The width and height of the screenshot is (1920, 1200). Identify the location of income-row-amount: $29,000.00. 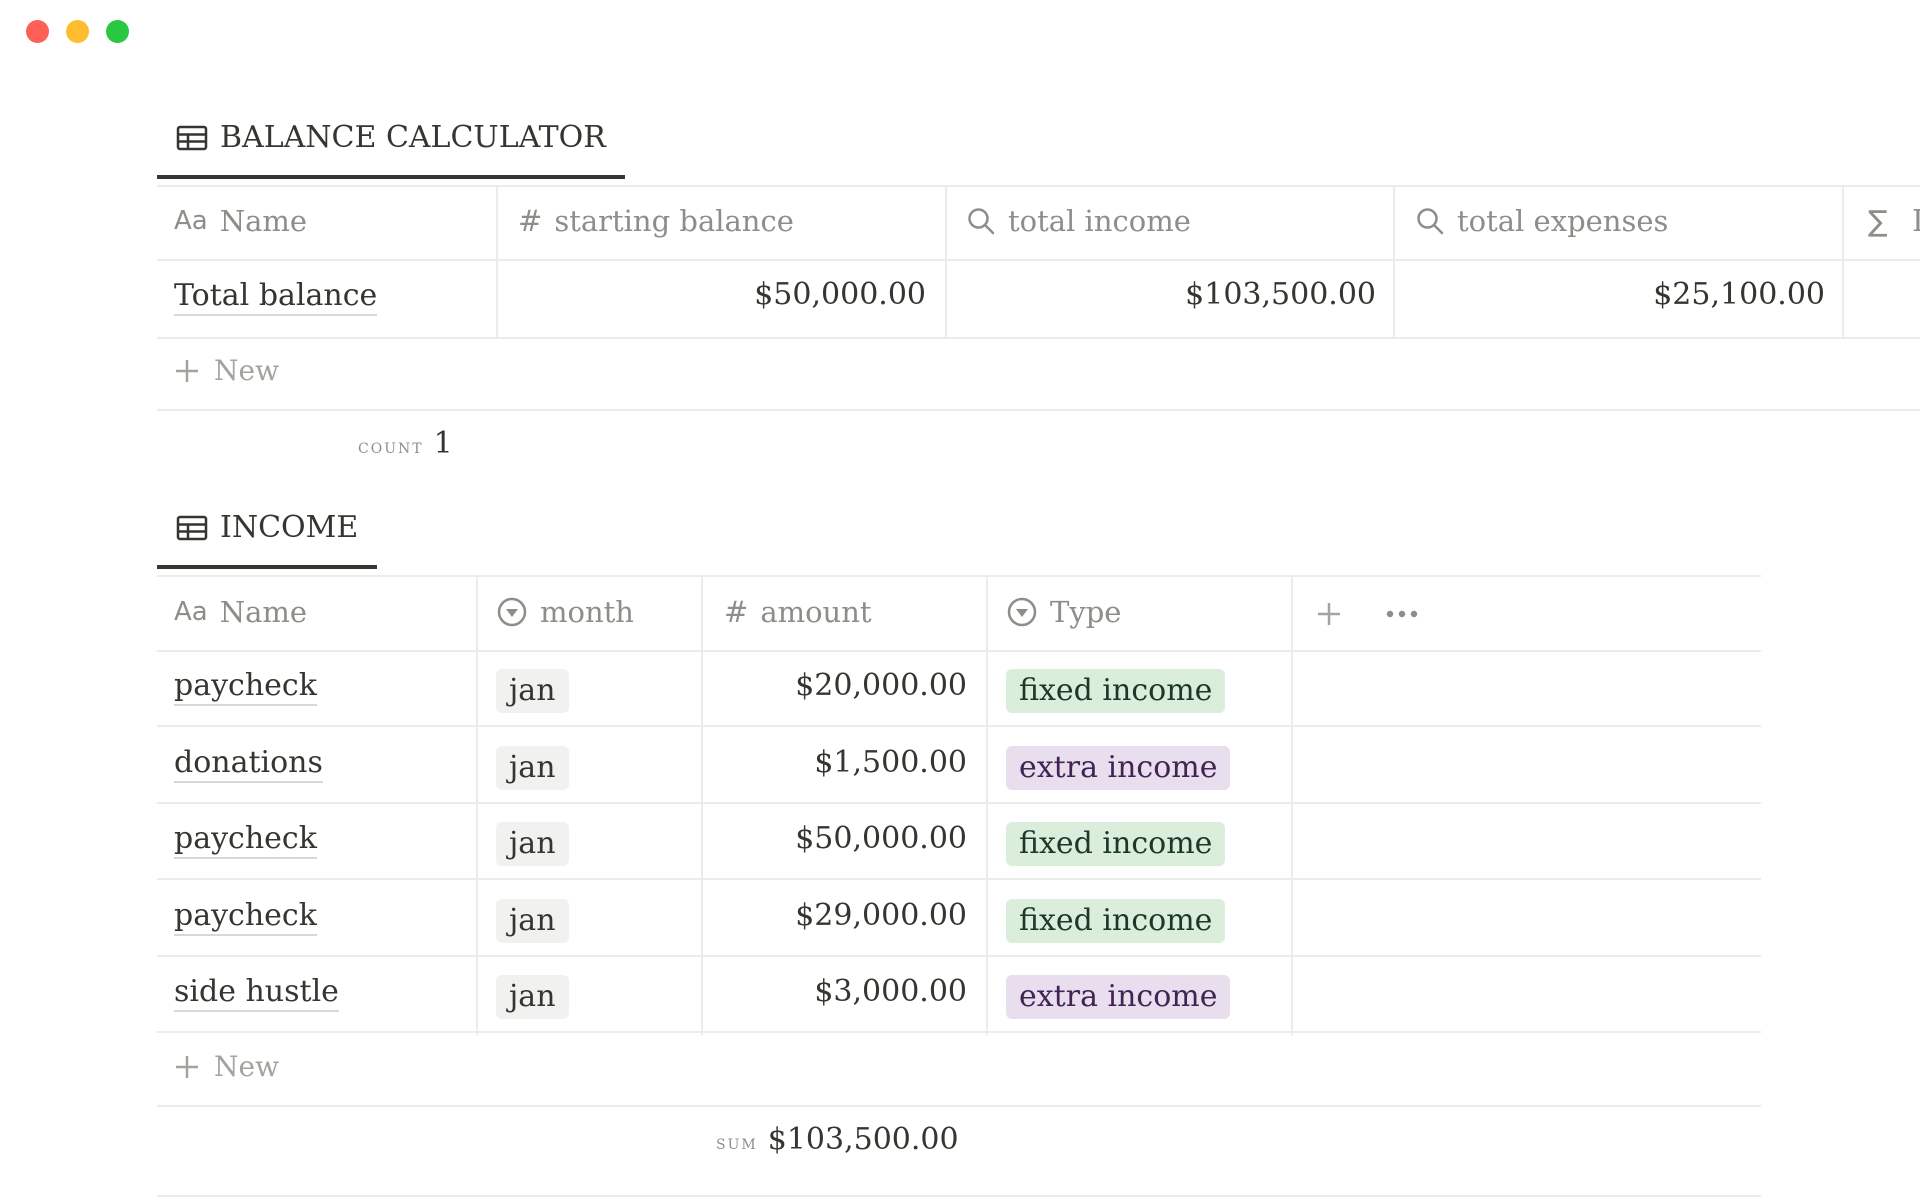
(881, 915).